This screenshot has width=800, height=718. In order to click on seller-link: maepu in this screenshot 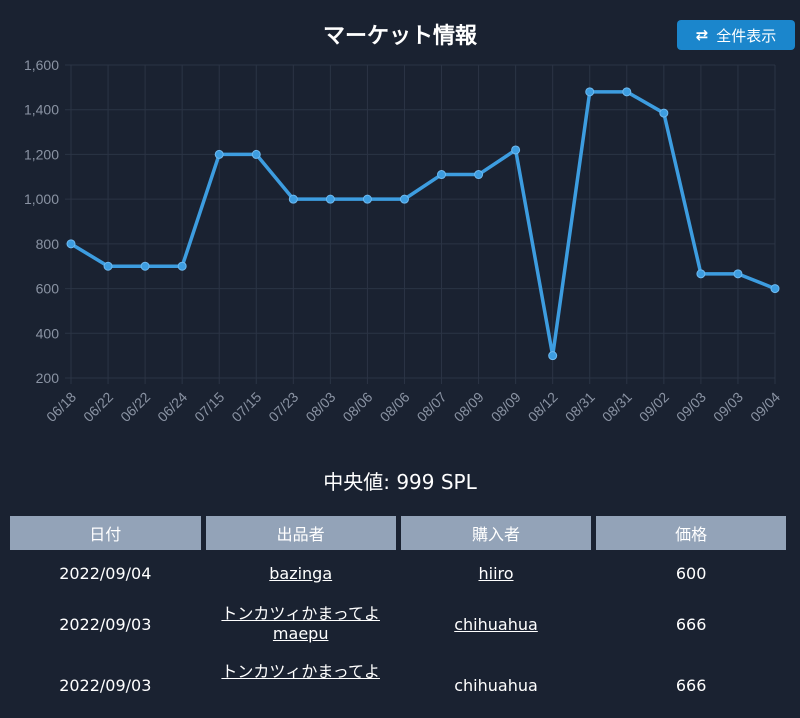, I will do `click(300, 633)`.